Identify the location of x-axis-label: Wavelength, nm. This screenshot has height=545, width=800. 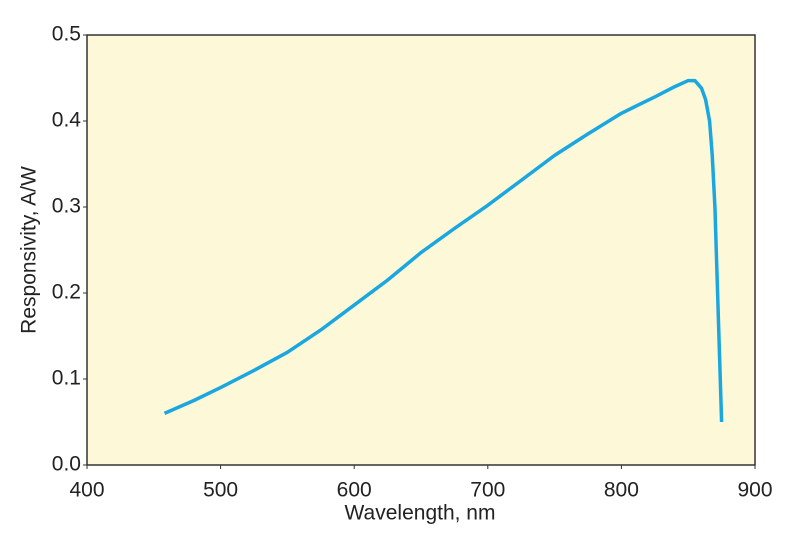
(420, 513).